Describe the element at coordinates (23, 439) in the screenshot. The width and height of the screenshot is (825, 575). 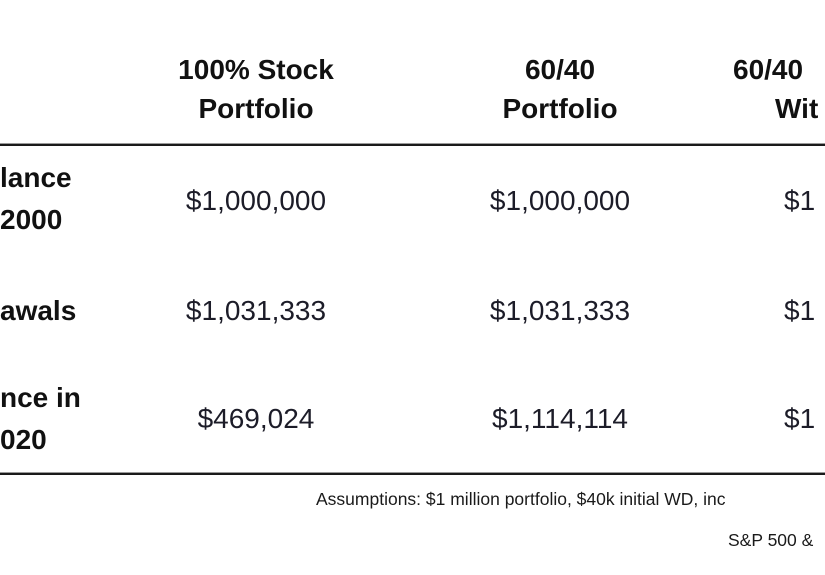
I see `row-label-line2: 020` at that location.